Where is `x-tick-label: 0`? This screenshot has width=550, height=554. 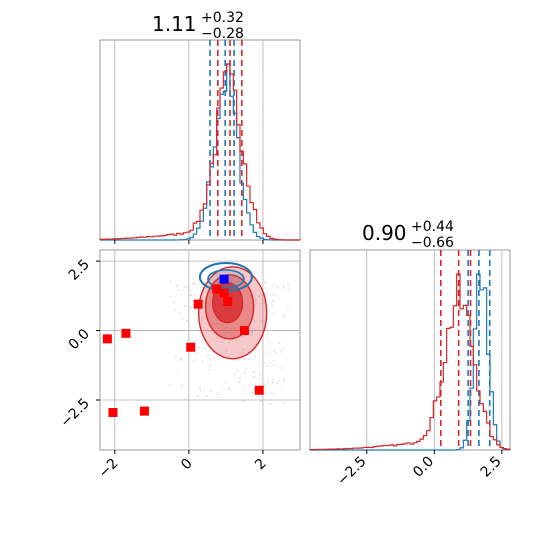
x-tick-label: 0 is located at coordinates (187, 465).